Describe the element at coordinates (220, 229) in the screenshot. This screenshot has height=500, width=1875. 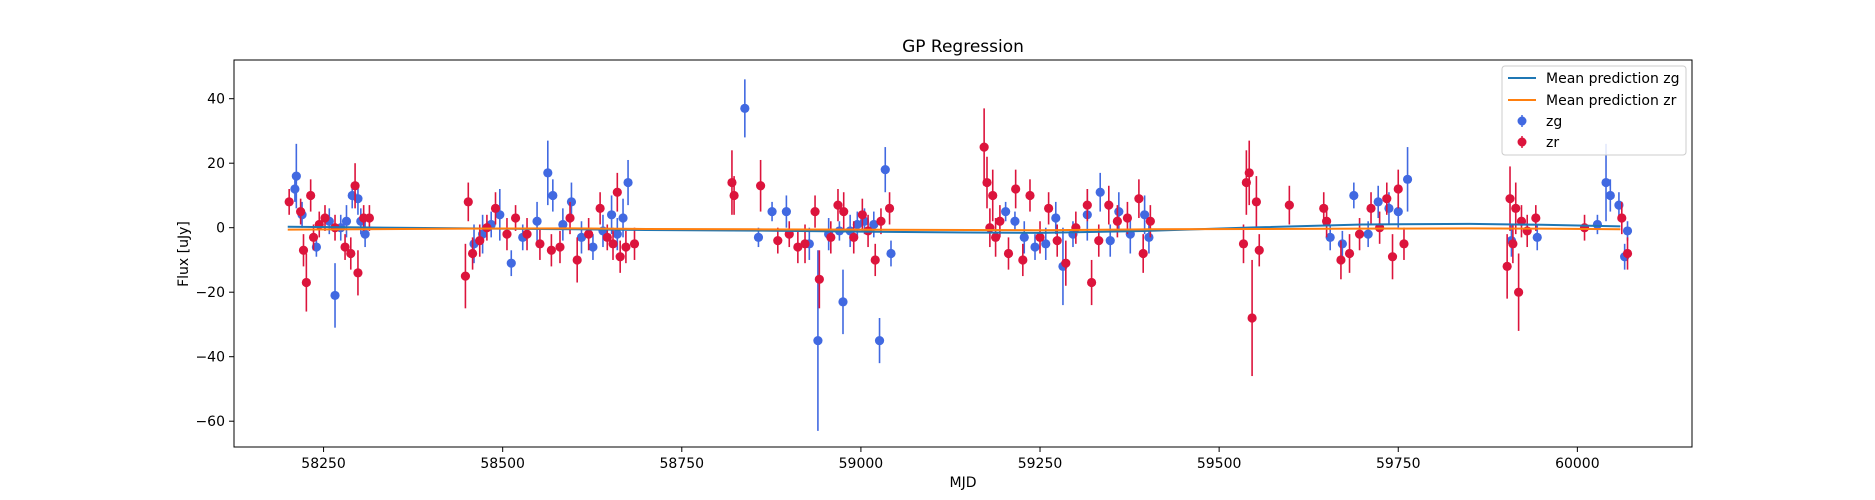
I see `y-tick-label: 0` at that location.